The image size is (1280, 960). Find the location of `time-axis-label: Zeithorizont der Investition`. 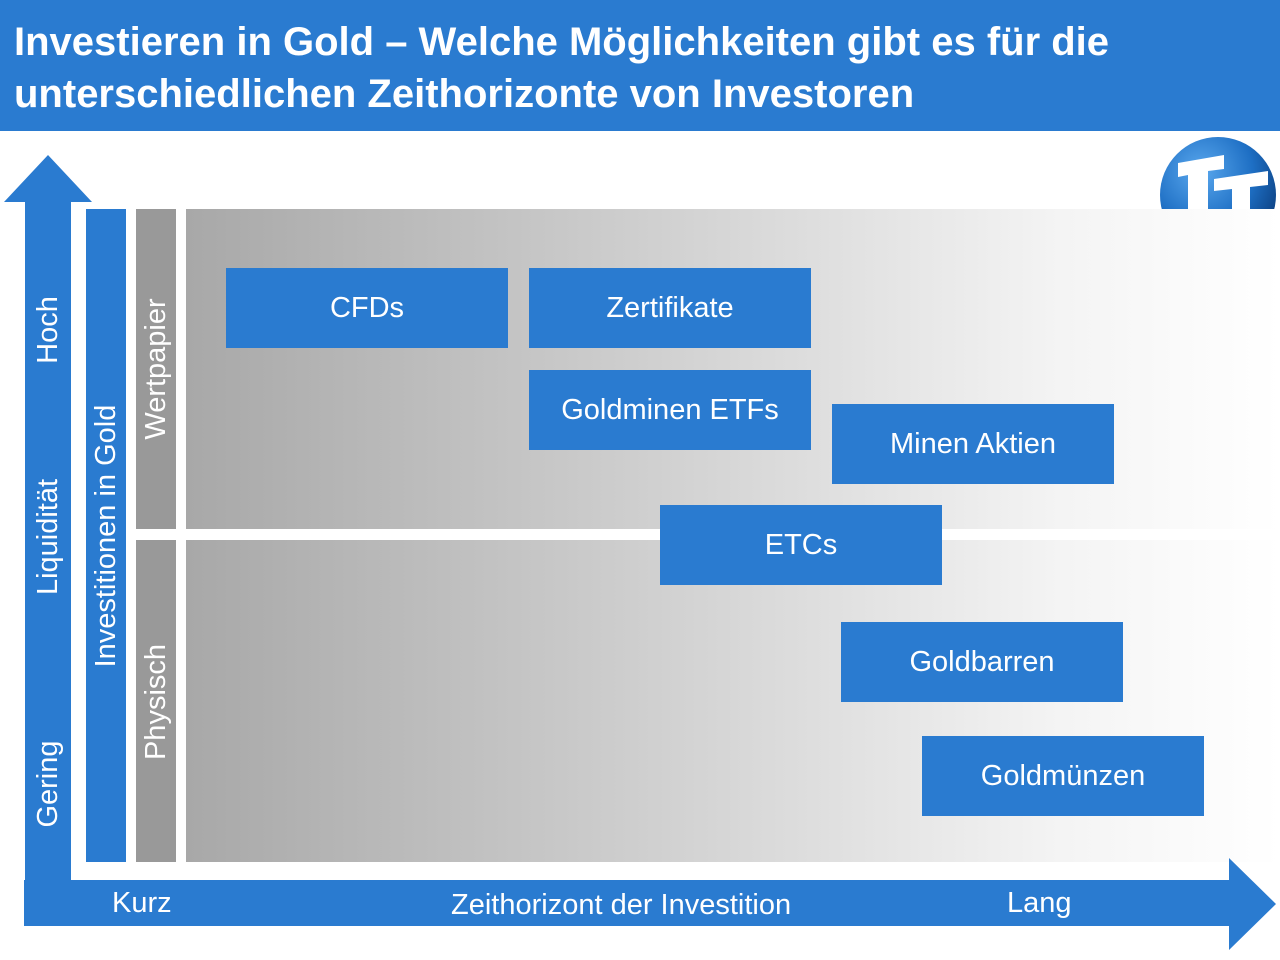

time-axis-label: Zeithorizont der Investition is located at coordinates (621, 905).